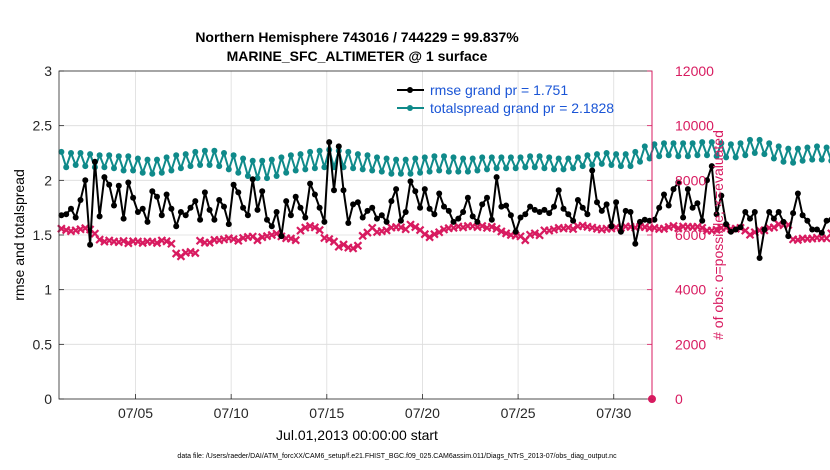 The width and height of the screenshot is (830, 470). I want to click on totalspread-series, so click(444, 159).